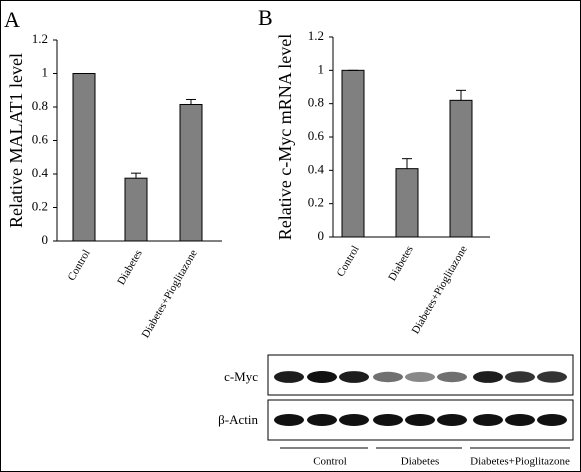 The width and height of the screenshot is (581, 472). What do you see at coordinates (420, 462) in the screenshot?
I see `group-label: Diabetes` at bounding box center [420, 462].